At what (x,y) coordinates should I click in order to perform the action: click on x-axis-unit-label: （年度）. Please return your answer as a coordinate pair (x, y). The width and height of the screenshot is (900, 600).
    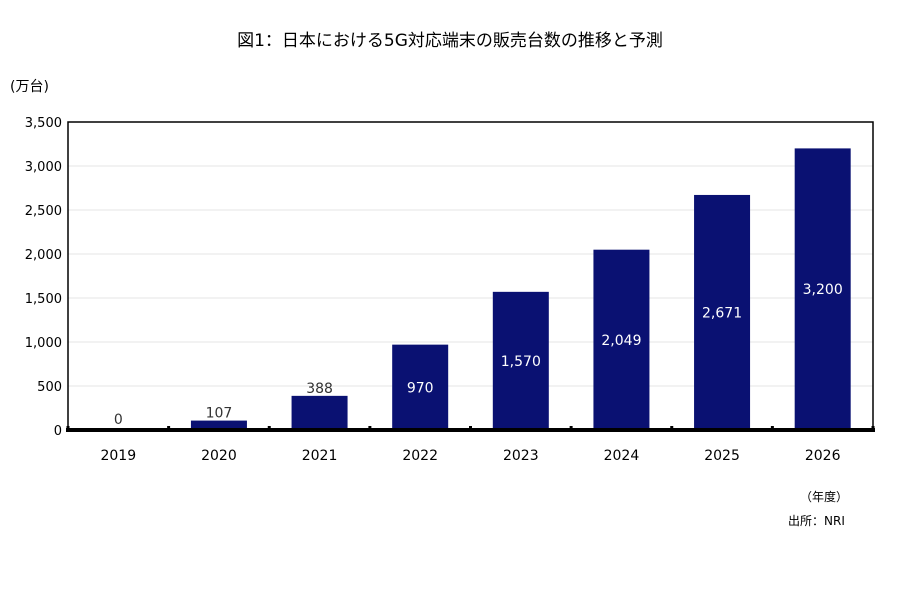
    Looking at the image, I should click on (824, 497).